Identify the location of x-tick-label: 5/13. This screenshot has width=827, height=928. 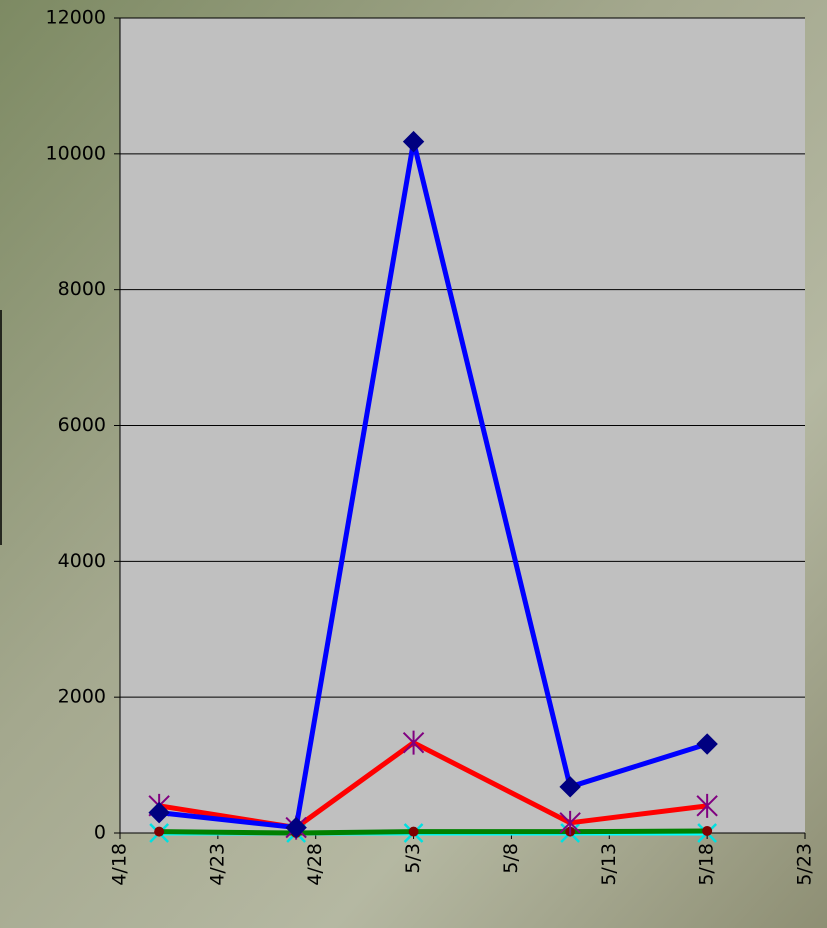
(609, 864).